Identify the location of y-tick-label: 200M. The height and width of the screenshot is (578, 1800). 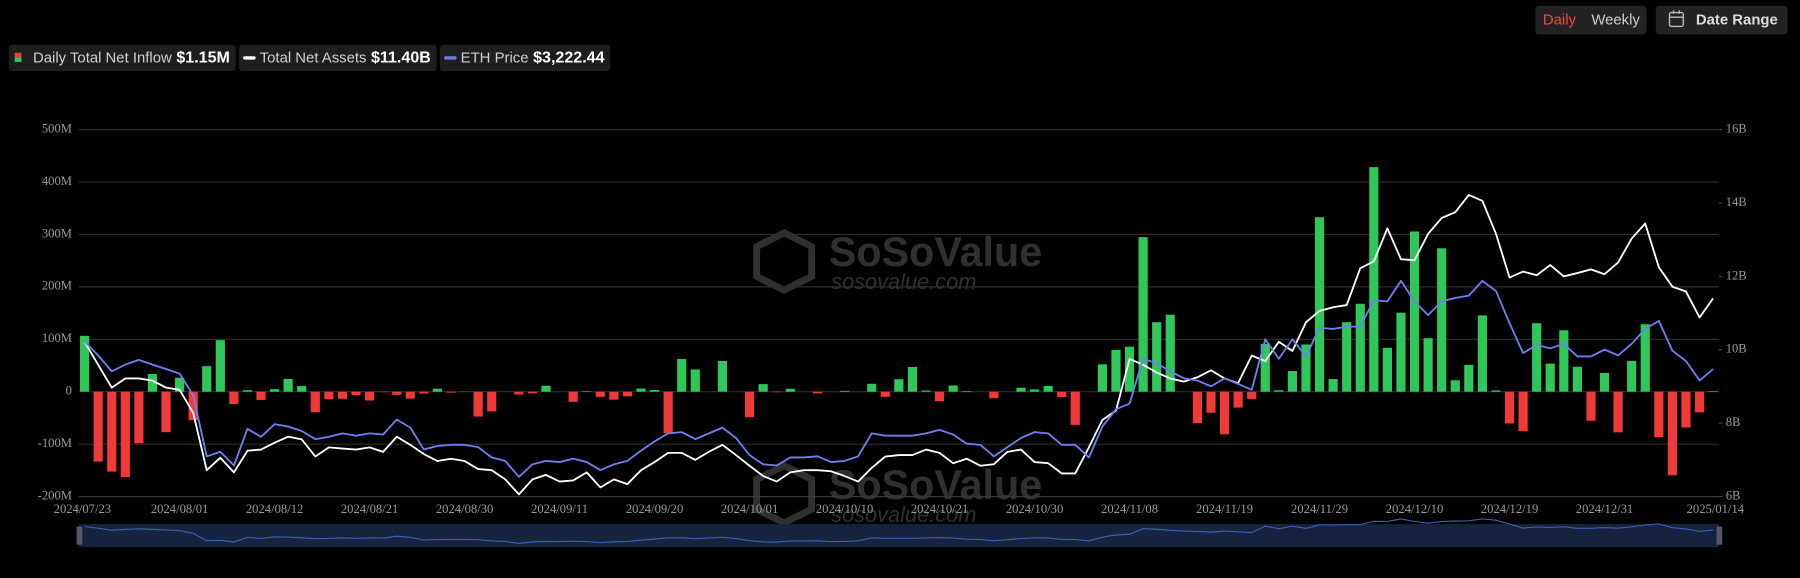
(57, 286).